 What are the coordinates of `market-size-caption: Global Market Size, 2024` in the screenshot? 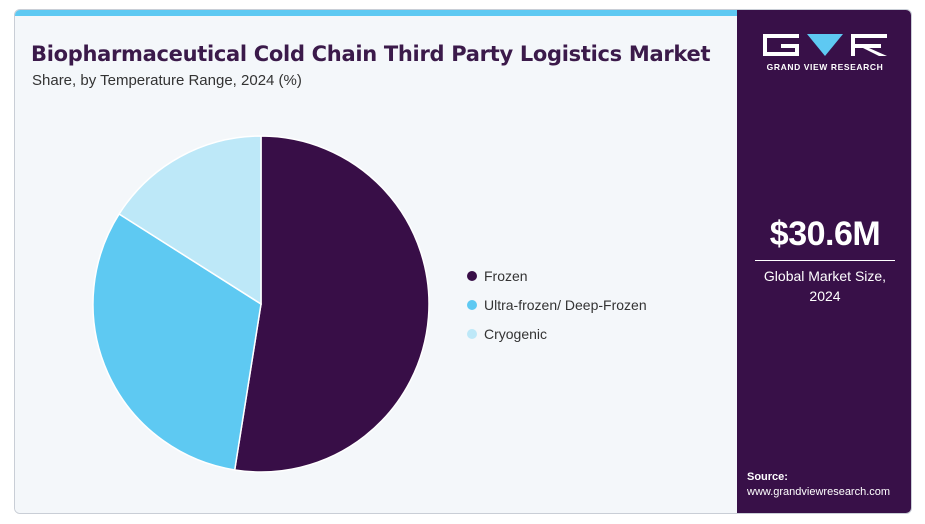 It's located at (825, 286).